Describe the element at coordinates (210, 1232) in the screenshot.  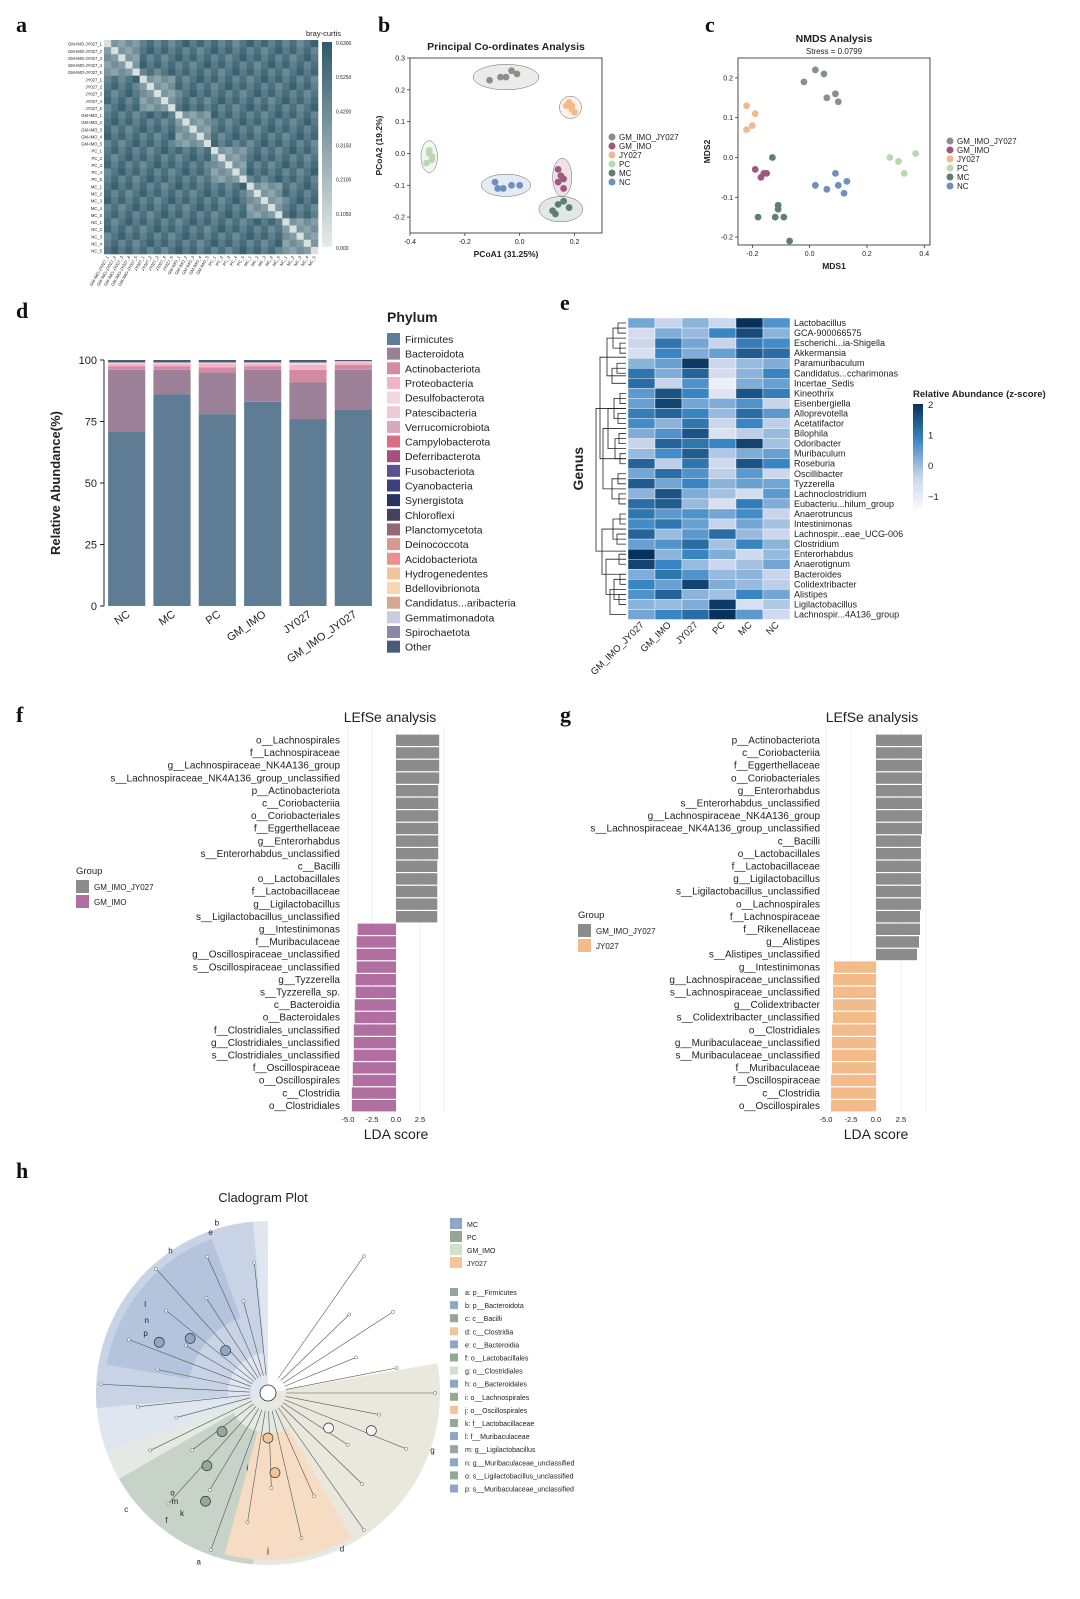
I see `clade-node-label: e` at that location.